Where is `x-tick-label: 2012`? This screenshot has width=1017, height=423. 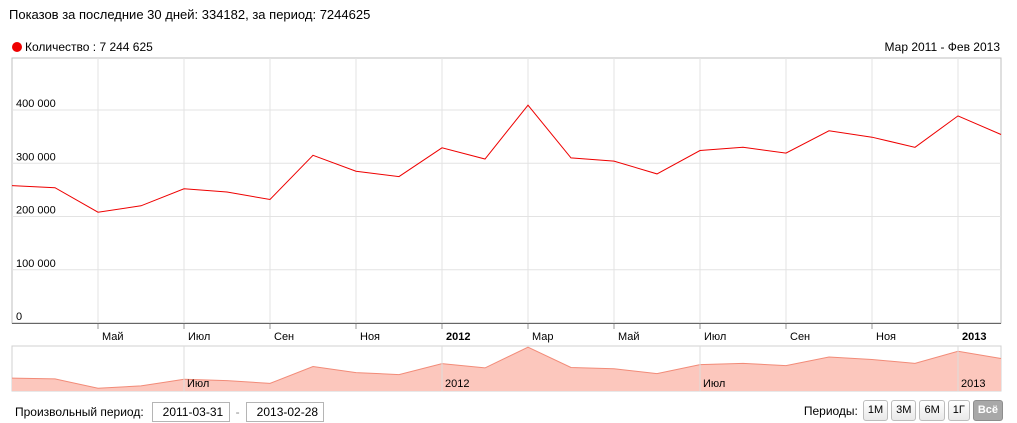 x-tick-label: 2012 is located at coordinates (458, 337).